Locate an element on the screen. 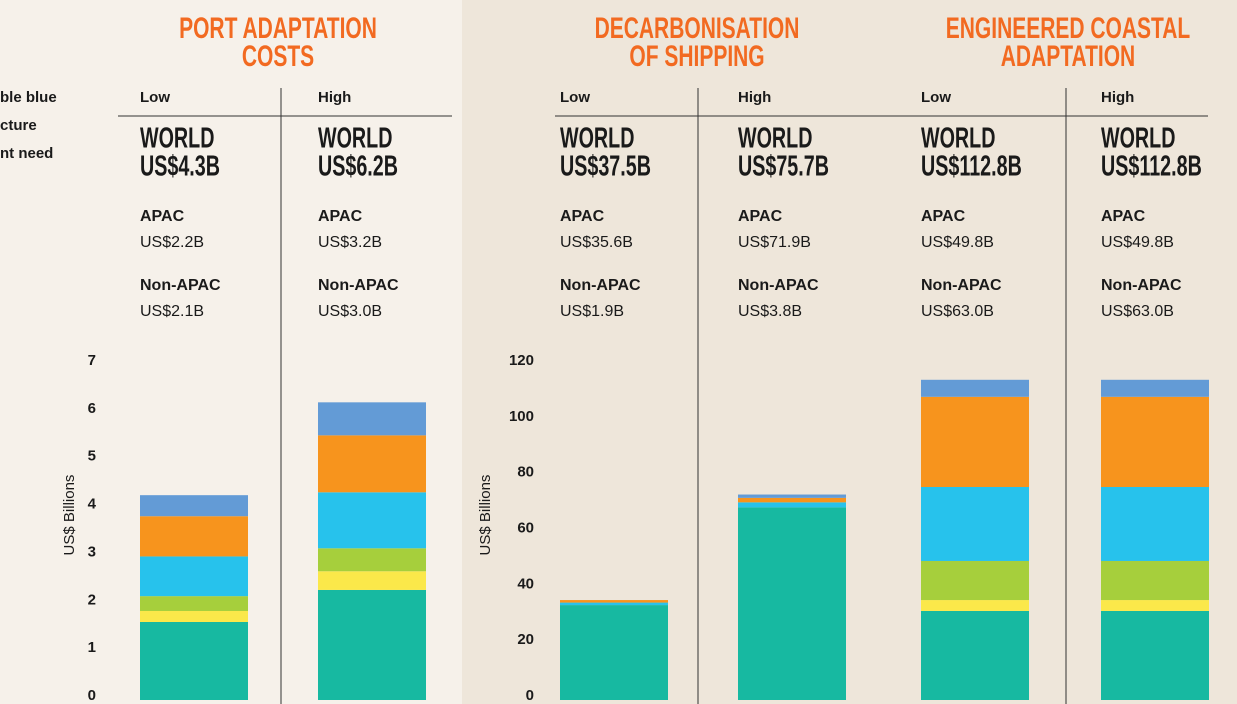  apac-value: US$3.2B is located at coordinates (350, 242).